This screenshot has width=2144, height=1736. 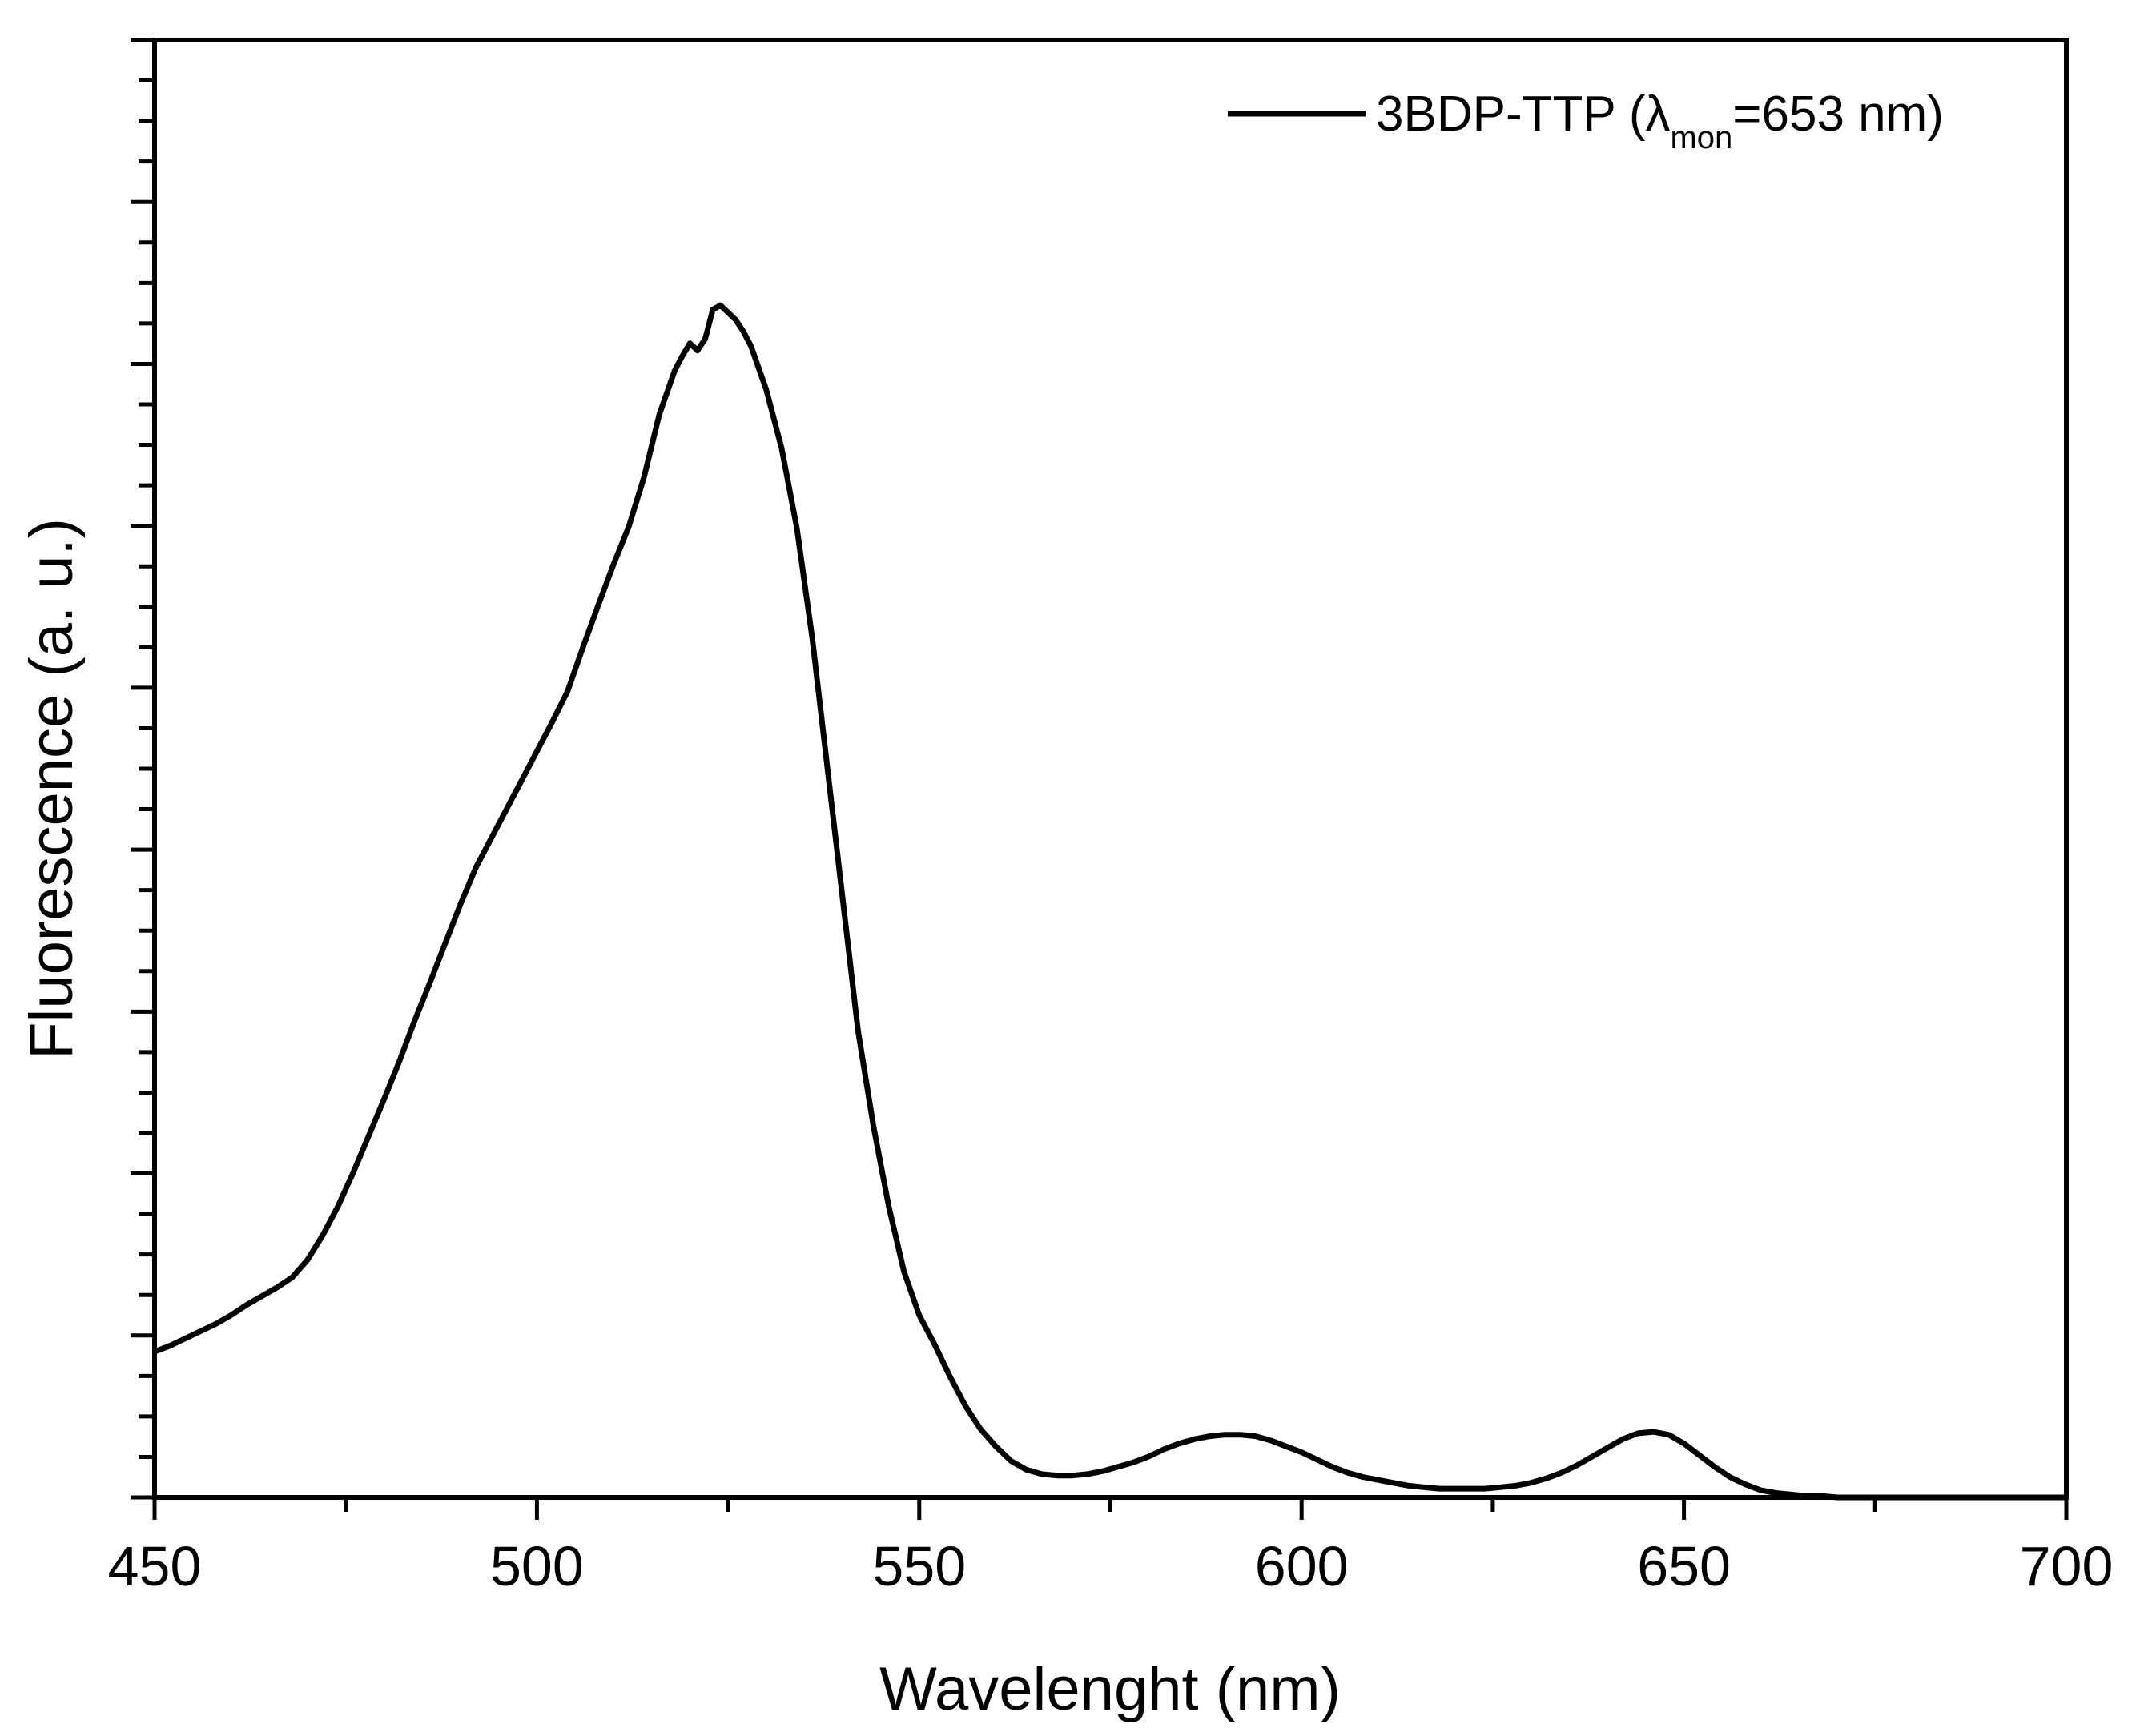 I want to click on x-tick-label: 650, so click(x=1684, y=1566).